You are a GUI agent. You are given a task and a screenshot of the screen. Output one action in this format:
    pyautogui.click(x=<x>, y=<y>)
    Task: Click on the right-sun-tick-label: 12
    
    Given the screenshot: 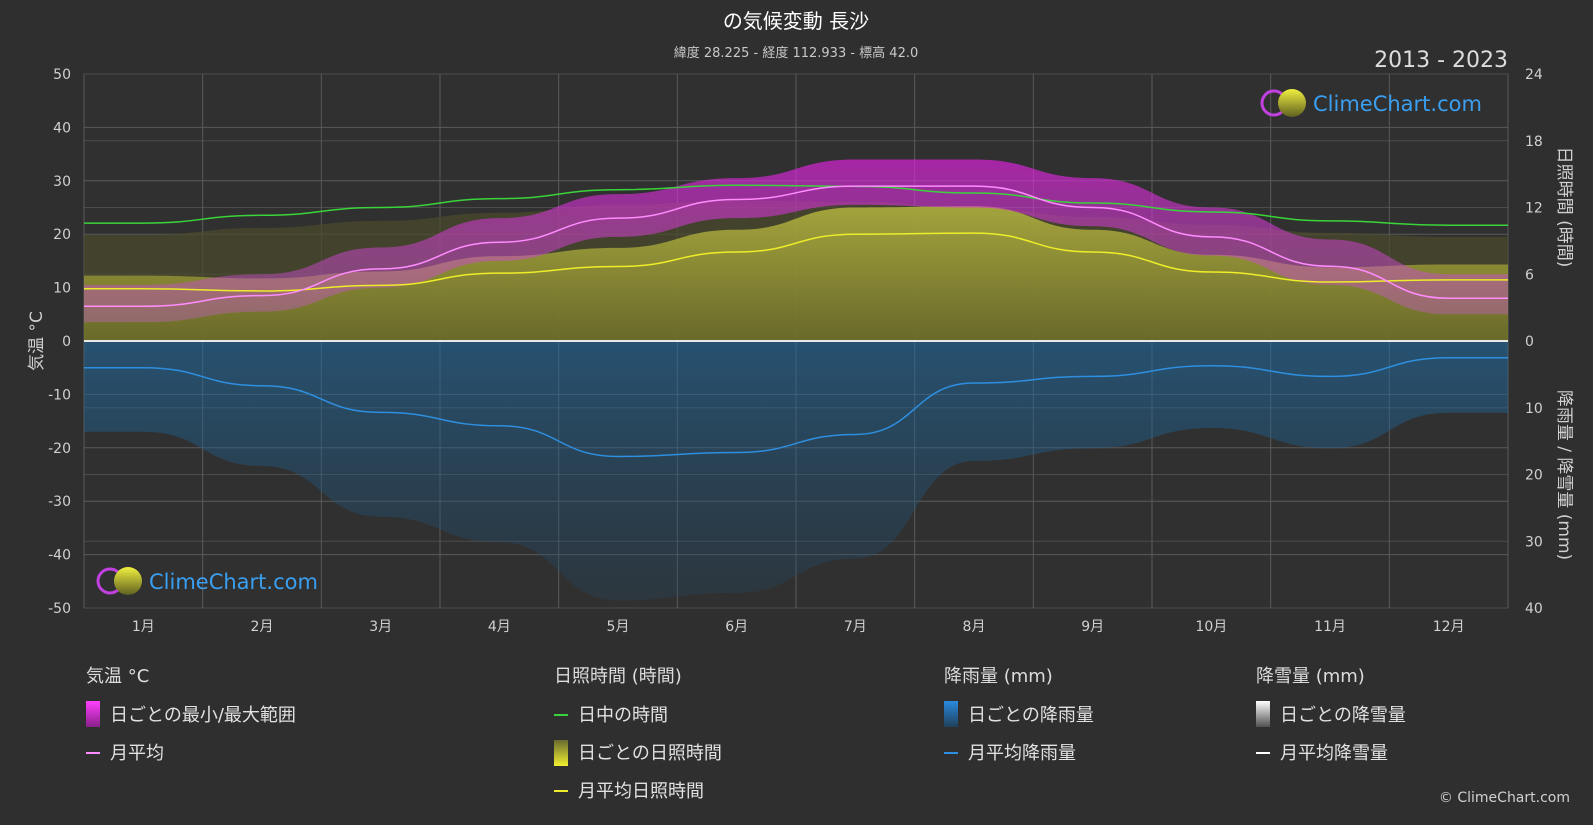 What is the action you would take?
    pyautogui.click(x=1534, y=209)
    